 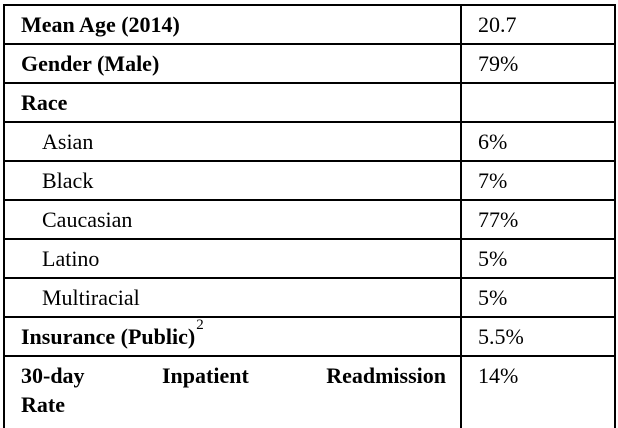 I want to click on value-cell: 14%, so click(x=538, y=391).